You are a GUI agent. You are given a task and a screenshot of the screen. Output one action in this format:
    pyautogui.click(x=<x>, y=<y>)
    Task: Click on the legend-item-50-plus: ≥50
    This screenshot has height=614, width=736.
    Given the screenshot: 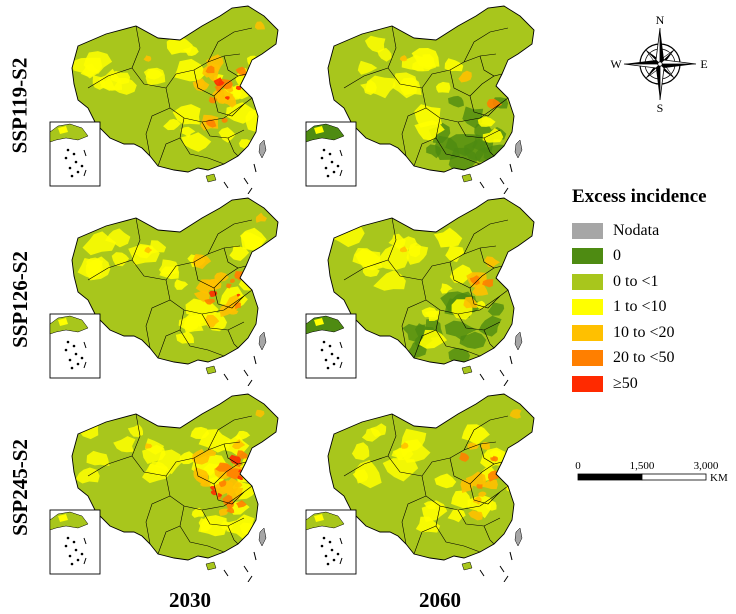 What is the action you would take?
    pyautogui.click(x=654, y=384)
    